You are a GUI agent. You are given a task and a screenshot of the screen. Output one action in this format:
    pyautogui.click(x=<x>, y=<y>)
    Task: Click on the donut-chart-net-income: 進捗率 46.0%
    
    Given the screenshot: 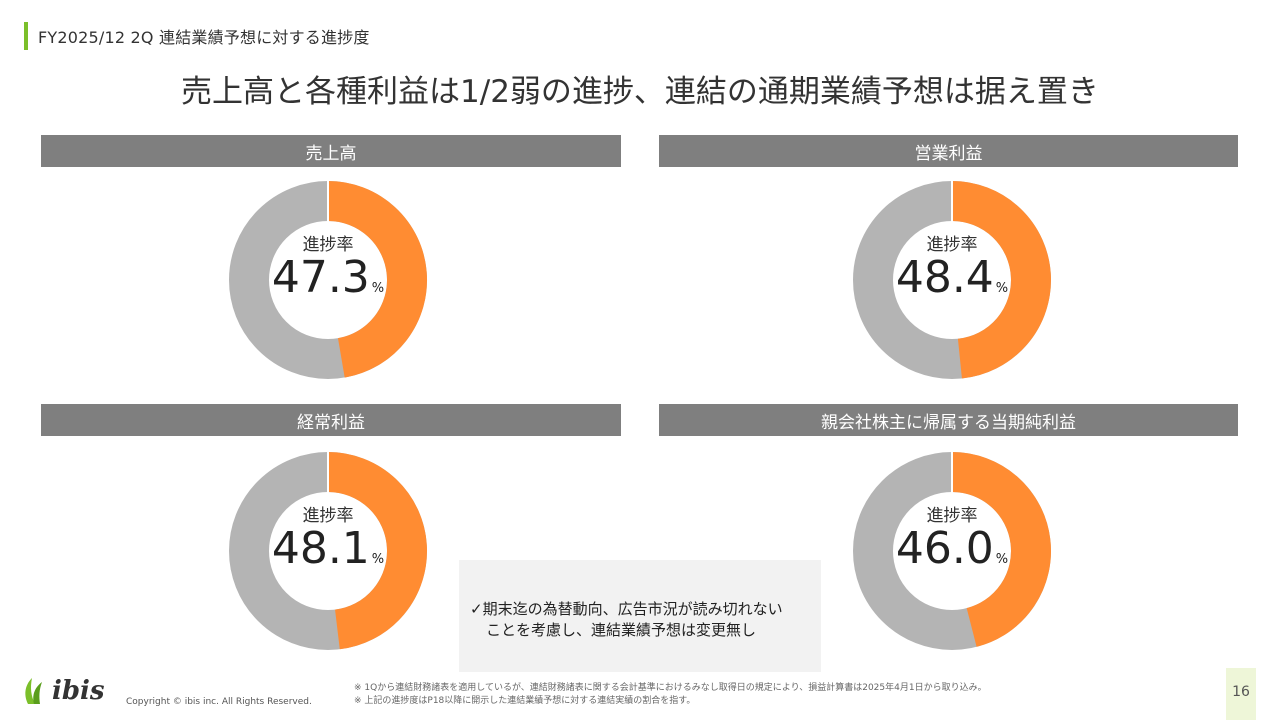 What is the action you would take?
    pyautogui.click(x=952, y=551)
    